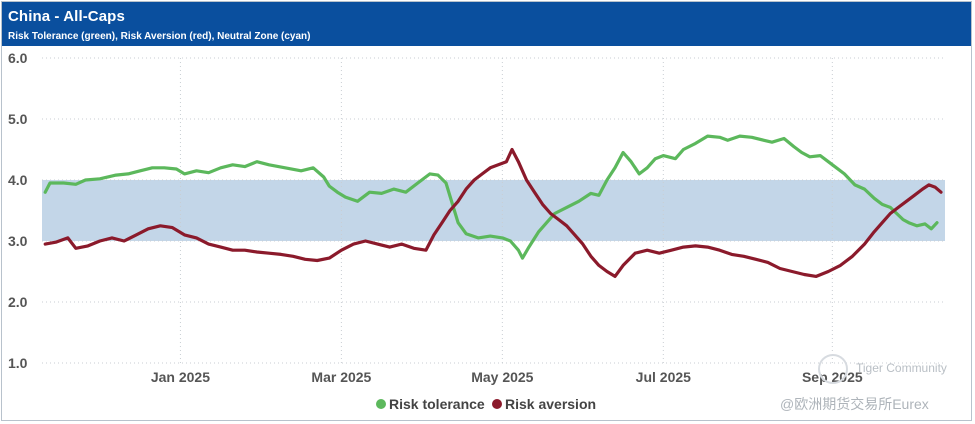  I want to click on neutral-zone-band, so click(493, 210).